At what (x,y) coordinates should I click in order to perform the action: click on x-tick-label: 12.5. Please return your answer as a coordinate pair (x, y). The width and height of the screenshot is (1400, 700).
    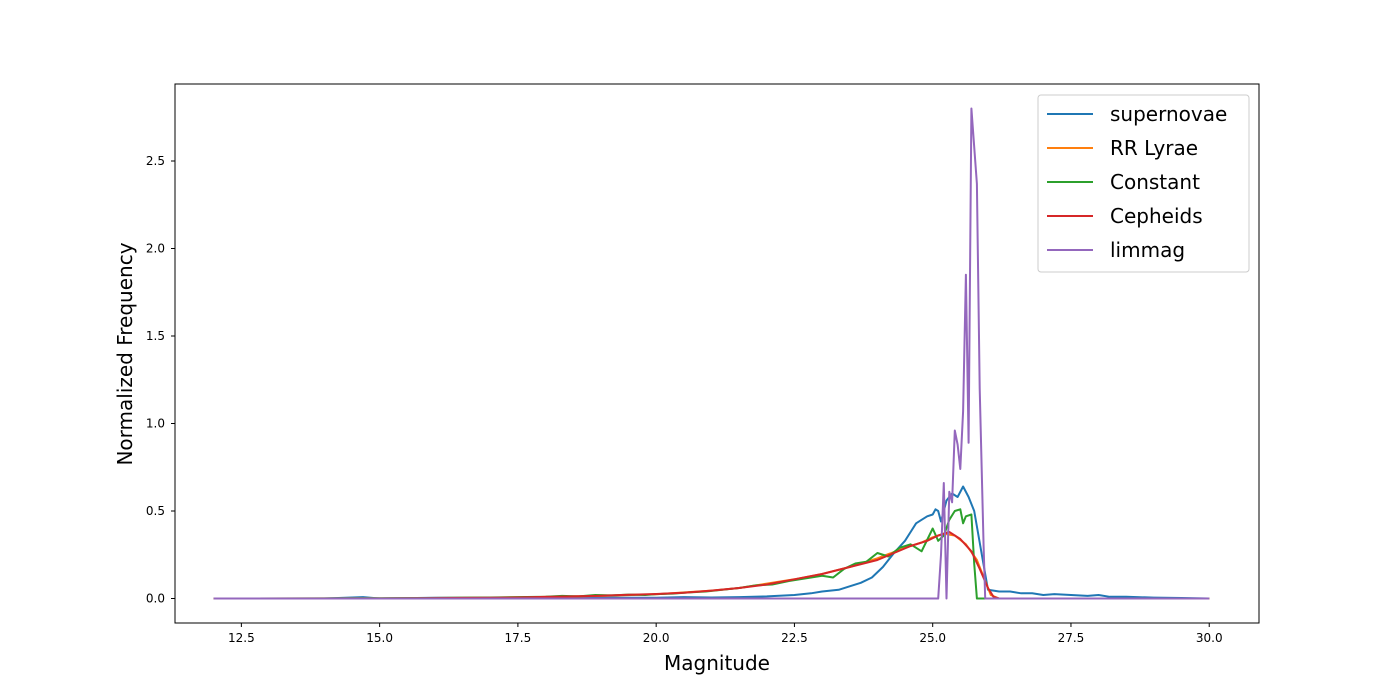
    Looking at the image, I should click on (241, 638).